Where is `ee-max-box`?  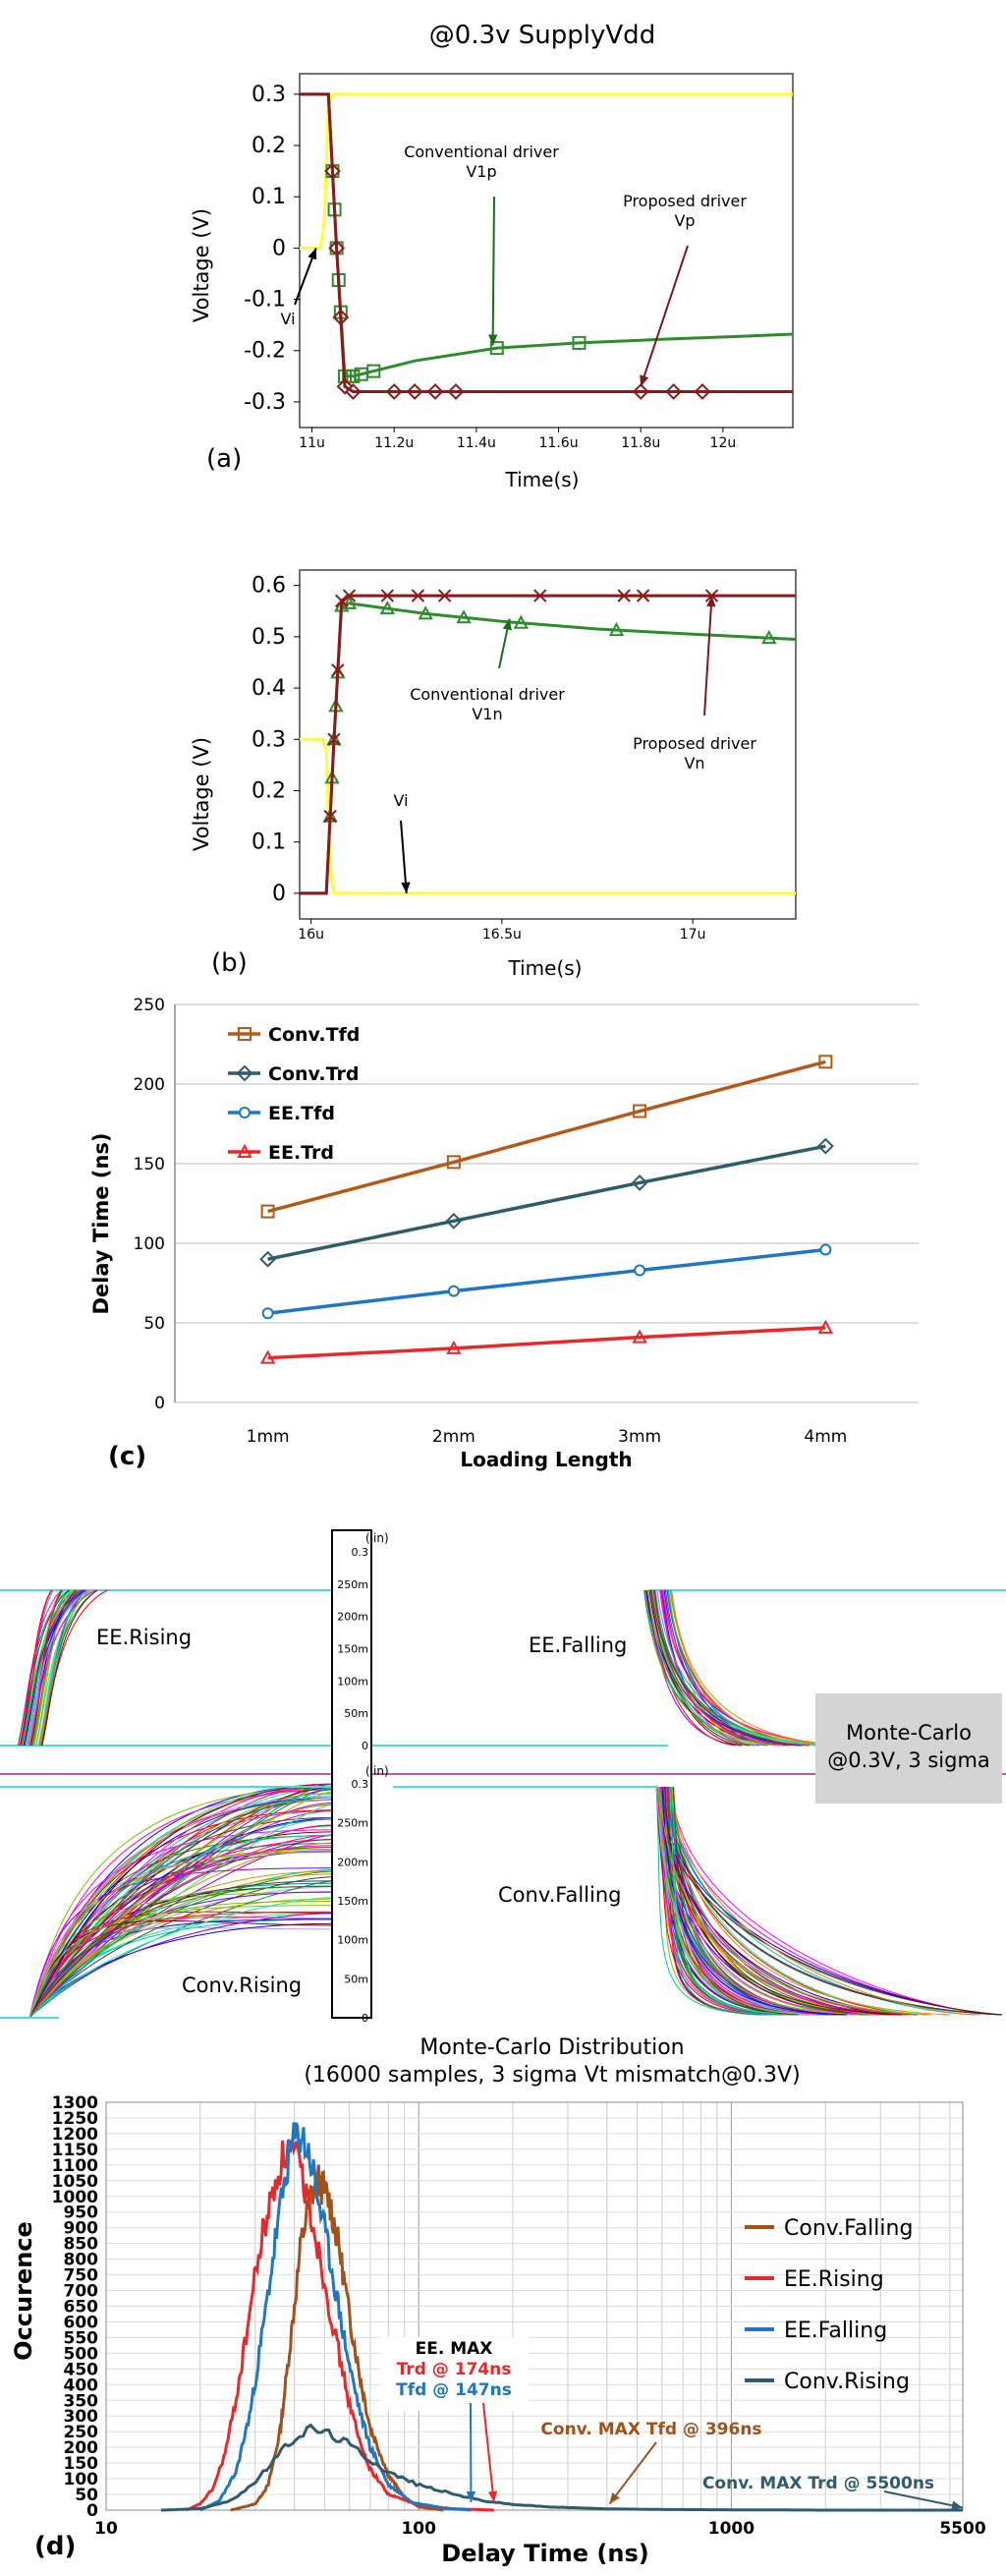 ee-max-box is located at coordinates (455, 2374).